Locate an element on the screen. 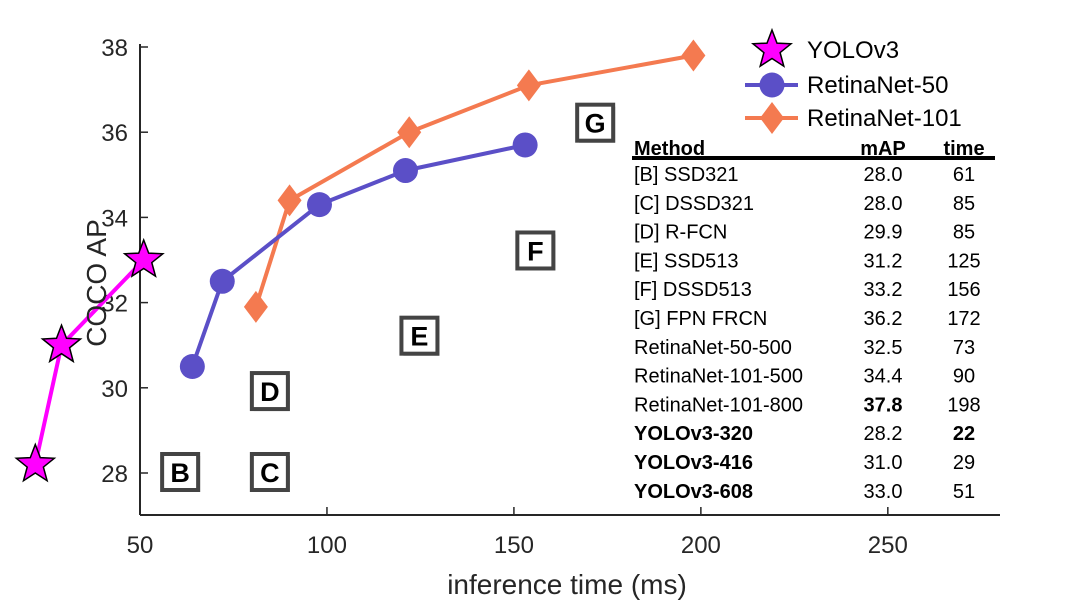  table-row: RetinaNet-101-500 34.4 90 is located at coordinates (804, 377).